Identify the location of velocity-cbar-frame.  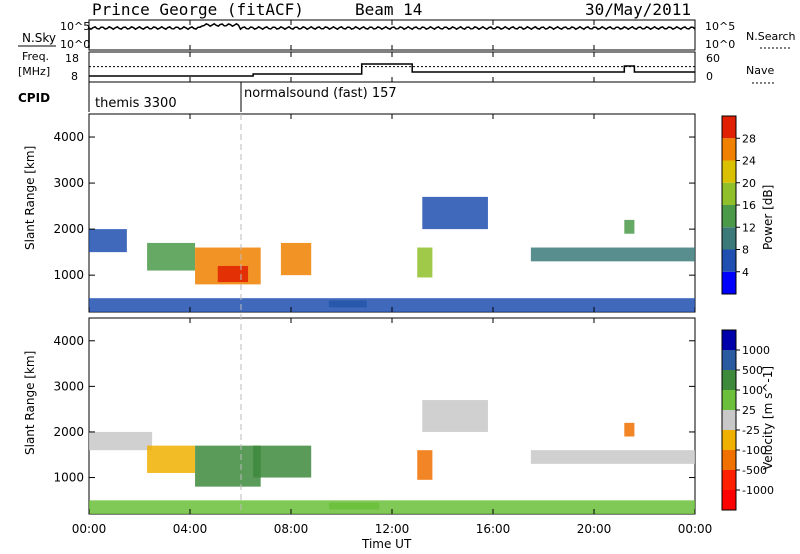
(729, 420).